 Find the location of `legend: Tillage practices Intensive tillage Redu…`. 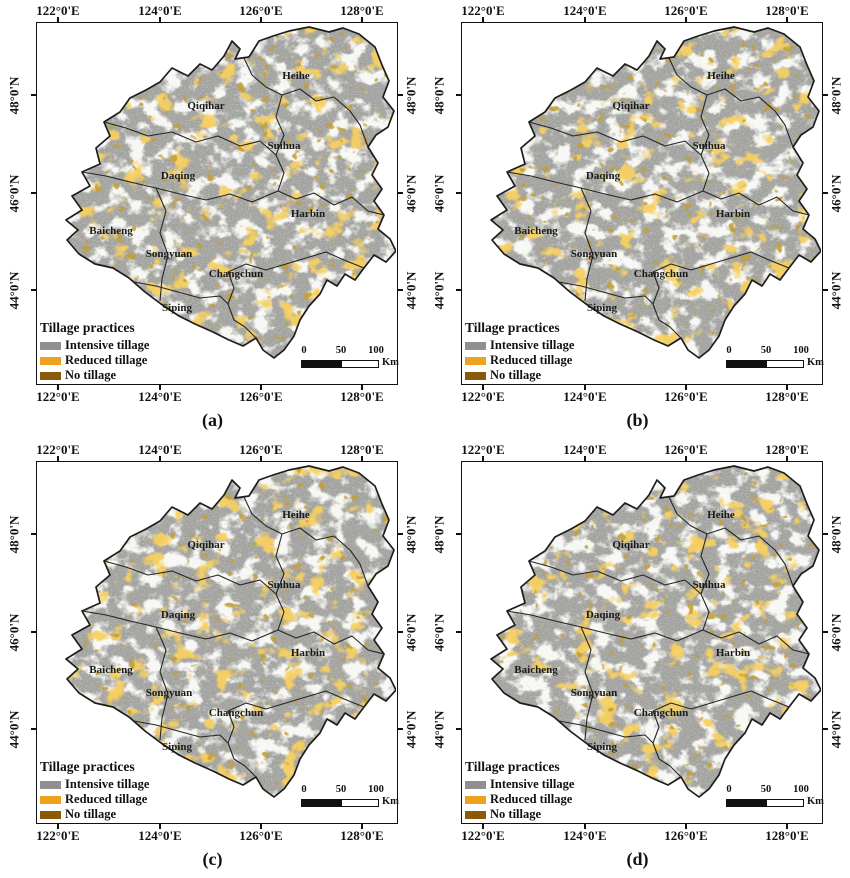

legend: Tillage practices Intensive tillage Redu… is located at coordinates (94, 790).